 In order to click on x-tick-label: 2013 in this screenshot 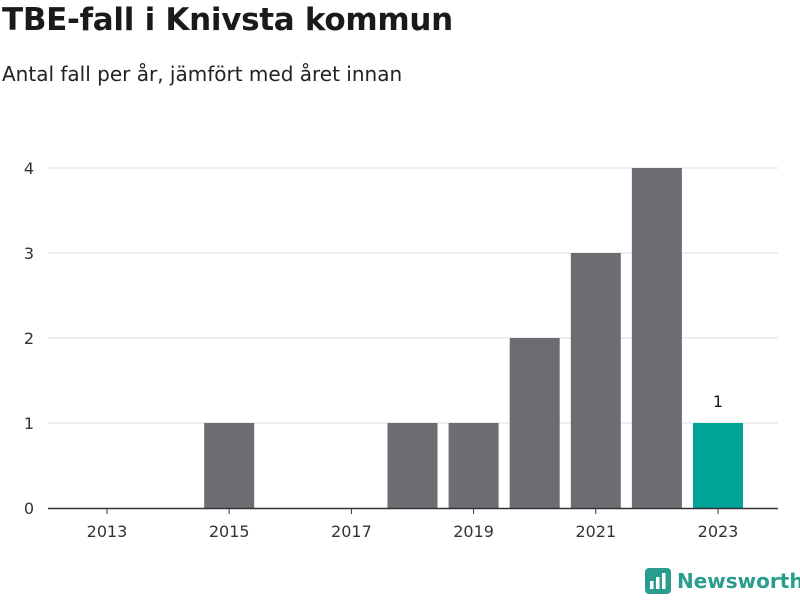, I will do `click(107, 531)`.